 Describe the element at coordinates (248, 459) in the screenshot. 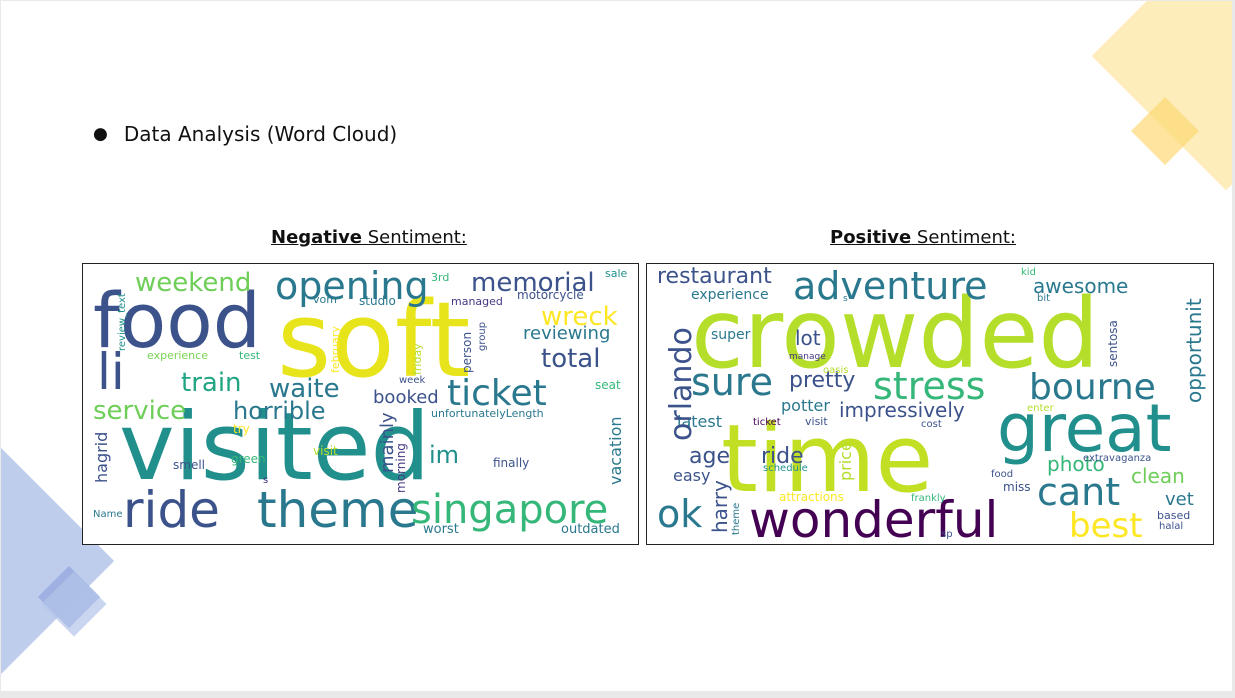

I see `negative-word-green: green` at that location.